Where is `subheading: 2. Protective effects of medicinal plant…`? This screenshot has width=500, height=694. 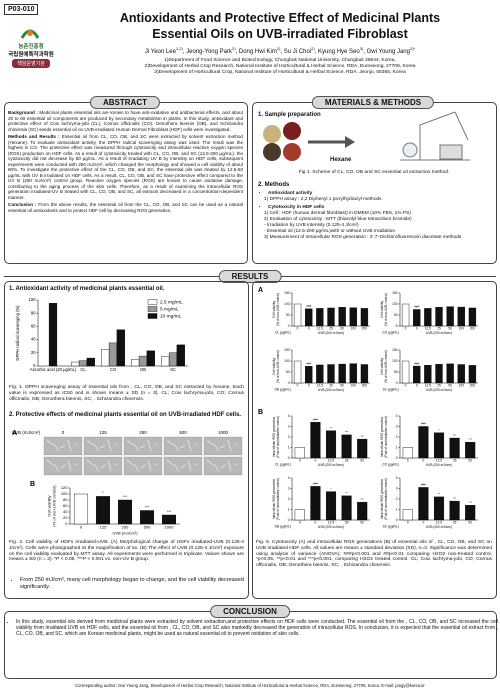
subheading: 2. Protective effects of medicinal plant… is located at coordinates (125, 415).